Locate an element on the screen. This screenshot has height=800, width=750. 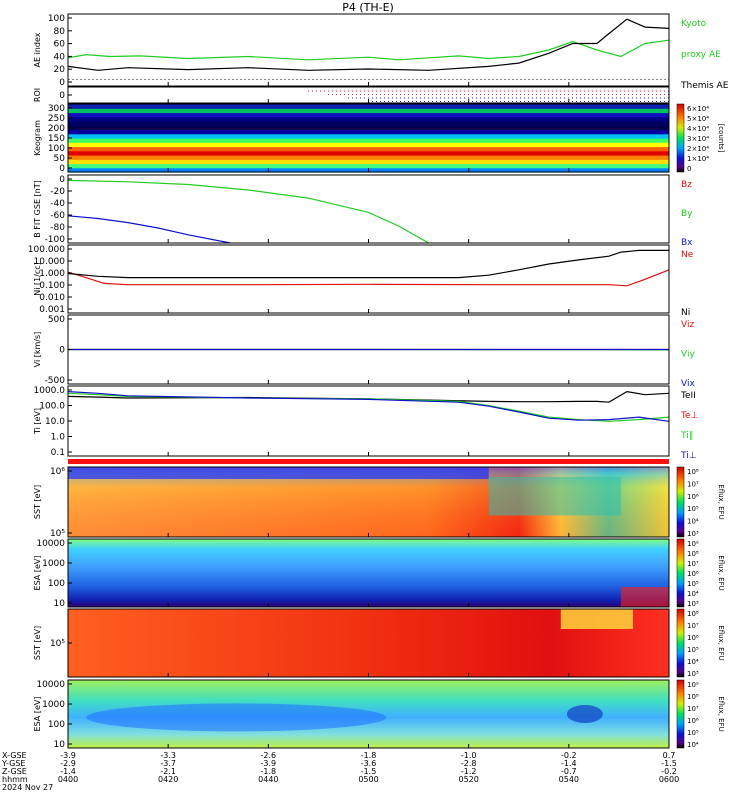
y-axis-label: Vi [km/s] is located at coordinates (37, 350).